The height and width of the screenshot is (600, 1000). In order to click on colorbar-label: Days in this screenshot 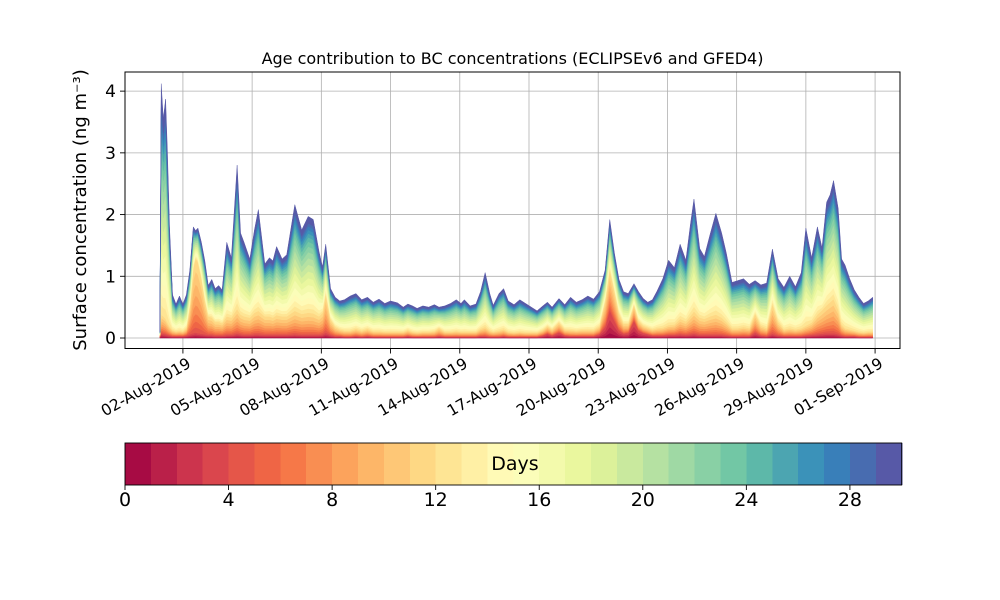, I will do `click(514, 464)`.